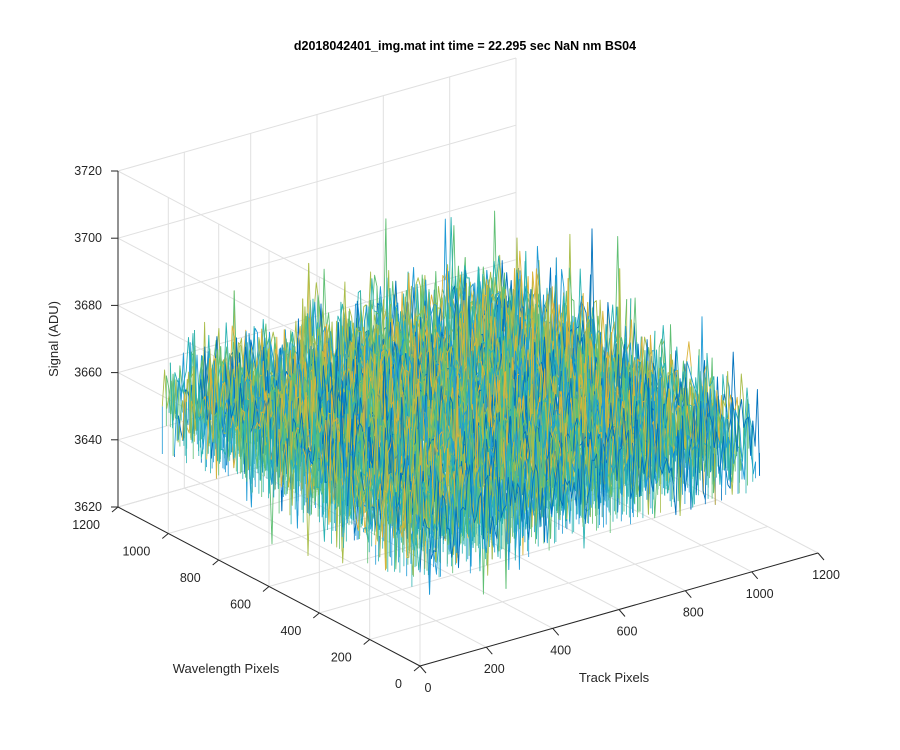  What do you see at coordinates (760, 594) in the screenshot?
I see `x-tick-label: 1000` at bounding box center [760, 594].